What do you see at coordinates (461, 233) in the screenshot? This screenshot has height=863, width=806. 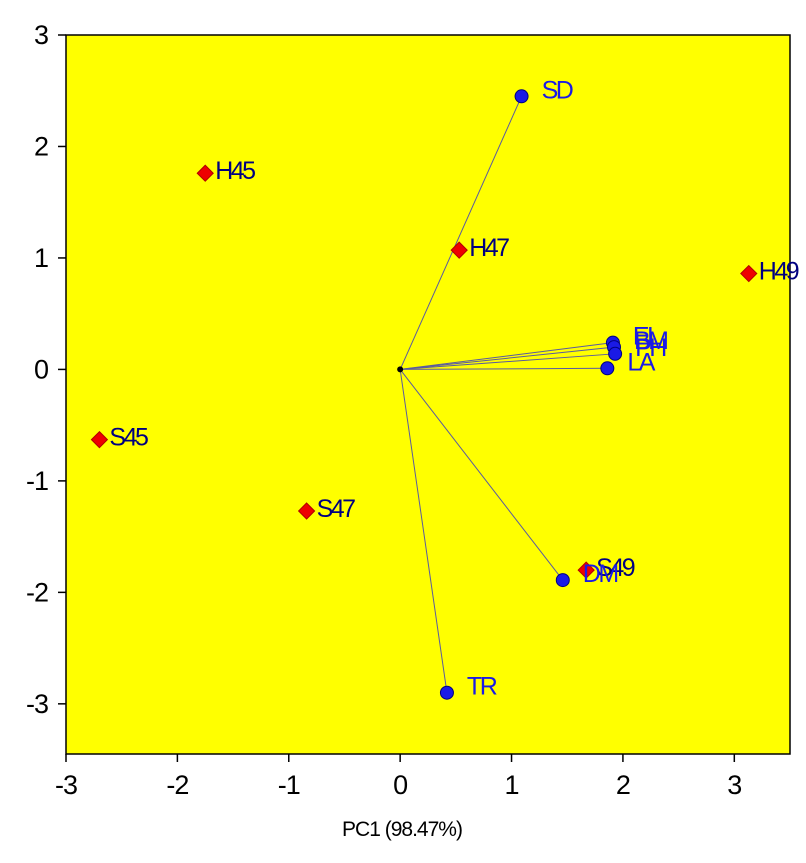 I see `loading-vector-sd` at bounding box center [461, 233].